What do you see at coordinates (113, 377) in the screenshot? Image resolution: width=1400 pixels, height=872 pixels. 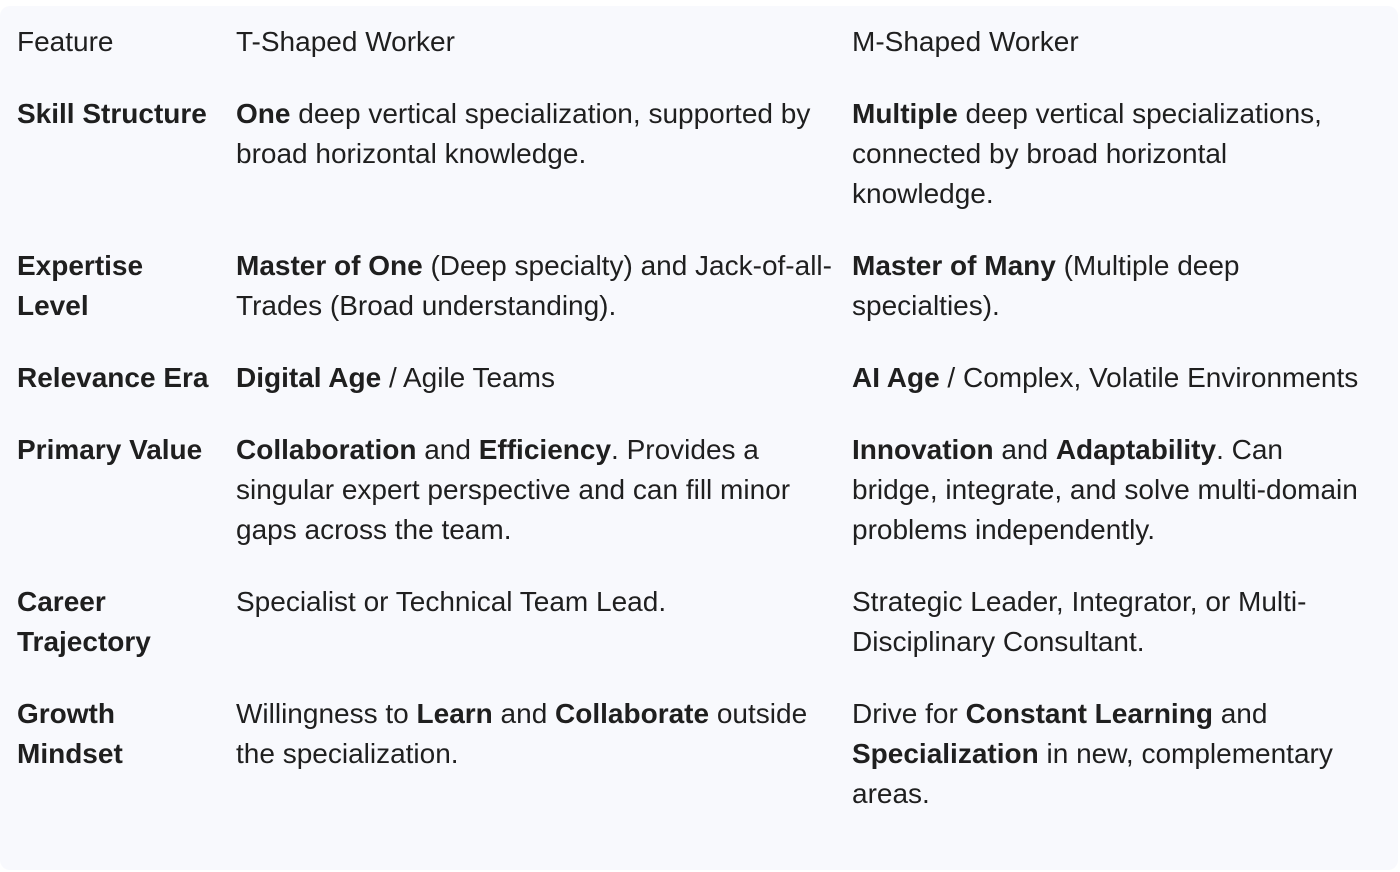 I see `feature-cell: Relevance Era` at bounding box center [113, 377].